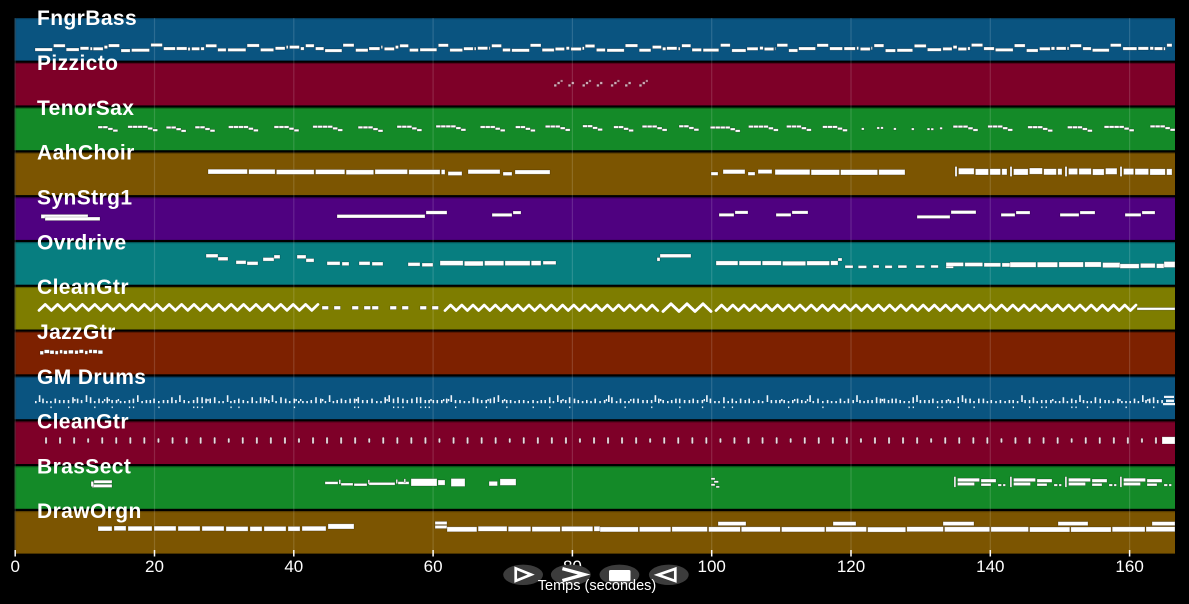 This screenshot has width=1189, height=604. I want to click on svg-text: 0, so click(14, 566).